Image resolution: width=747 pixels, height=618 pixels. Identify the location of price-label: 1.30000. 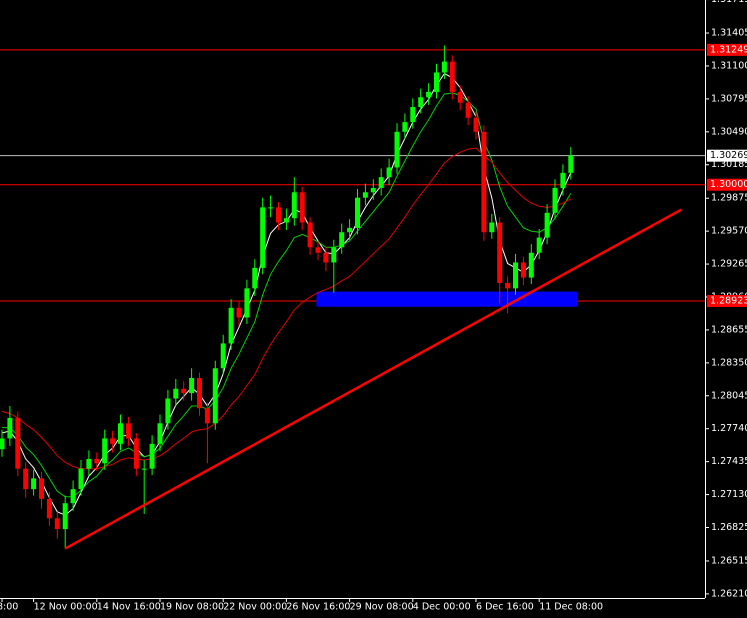
(728, 184).